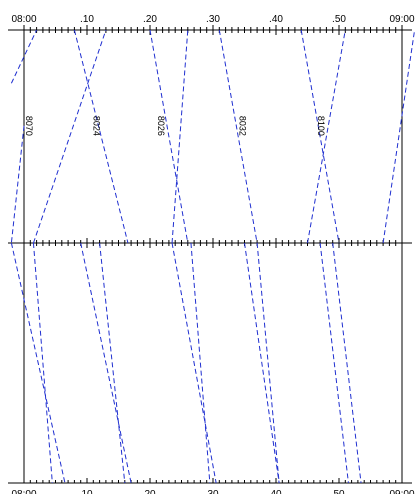  What do you see at coordinates (401, 491) in the screenshot?
I see `bottom-tick-label: 09:00` at bounding box center [401, 491].